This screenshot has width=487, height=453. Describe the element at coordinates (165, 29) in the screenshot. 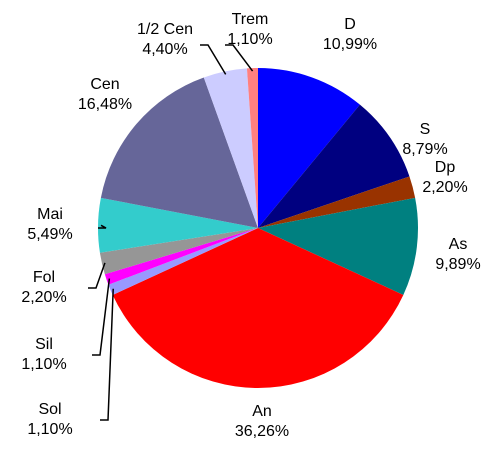

I see `slice-label: 1/2 Cen` at that location.